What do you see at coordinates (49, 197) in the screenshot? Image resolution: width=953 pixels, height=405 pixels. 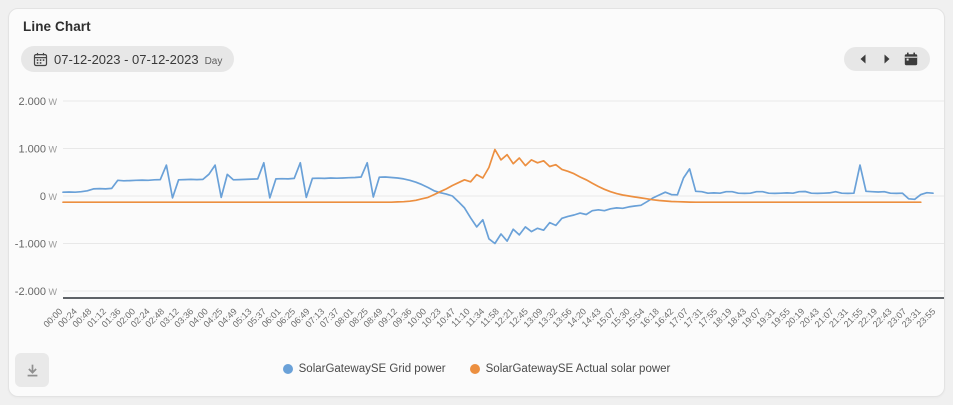 I see `svg-text: 0 W` at bounding box center [49, 197].